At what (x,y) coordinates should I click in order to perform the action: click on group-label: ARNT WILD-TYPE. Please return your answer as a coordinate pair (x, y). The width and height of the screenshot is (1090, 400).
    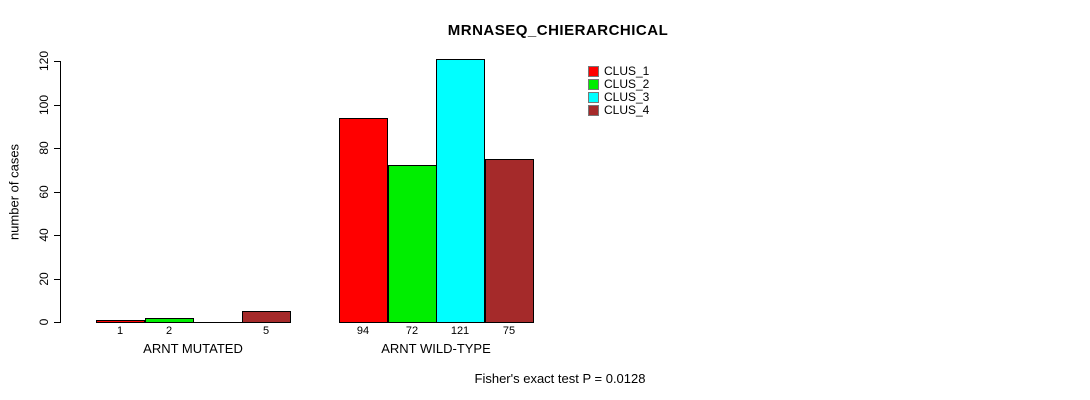
    Looking at the image, I should click on (436, 348).